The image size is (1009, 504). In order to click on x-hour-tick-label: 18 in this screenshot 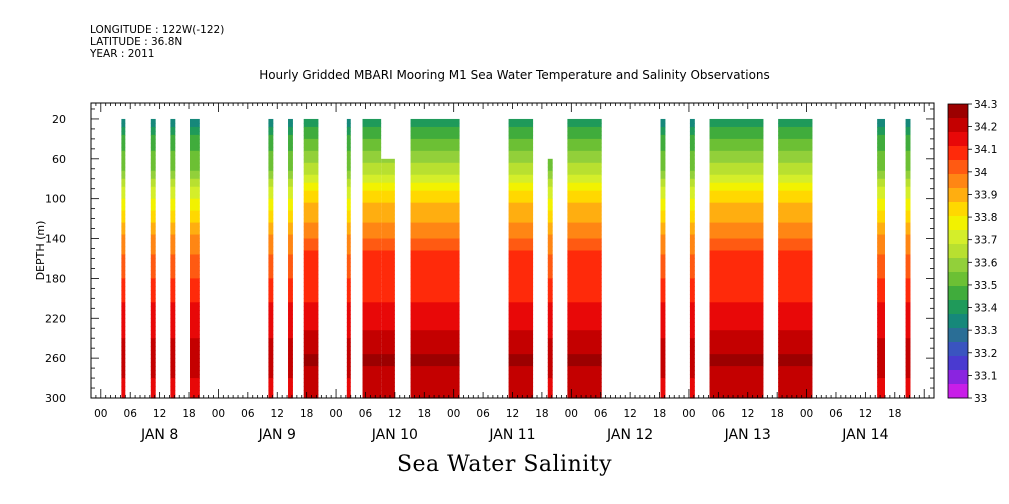, I will do `click(894, 414)`.